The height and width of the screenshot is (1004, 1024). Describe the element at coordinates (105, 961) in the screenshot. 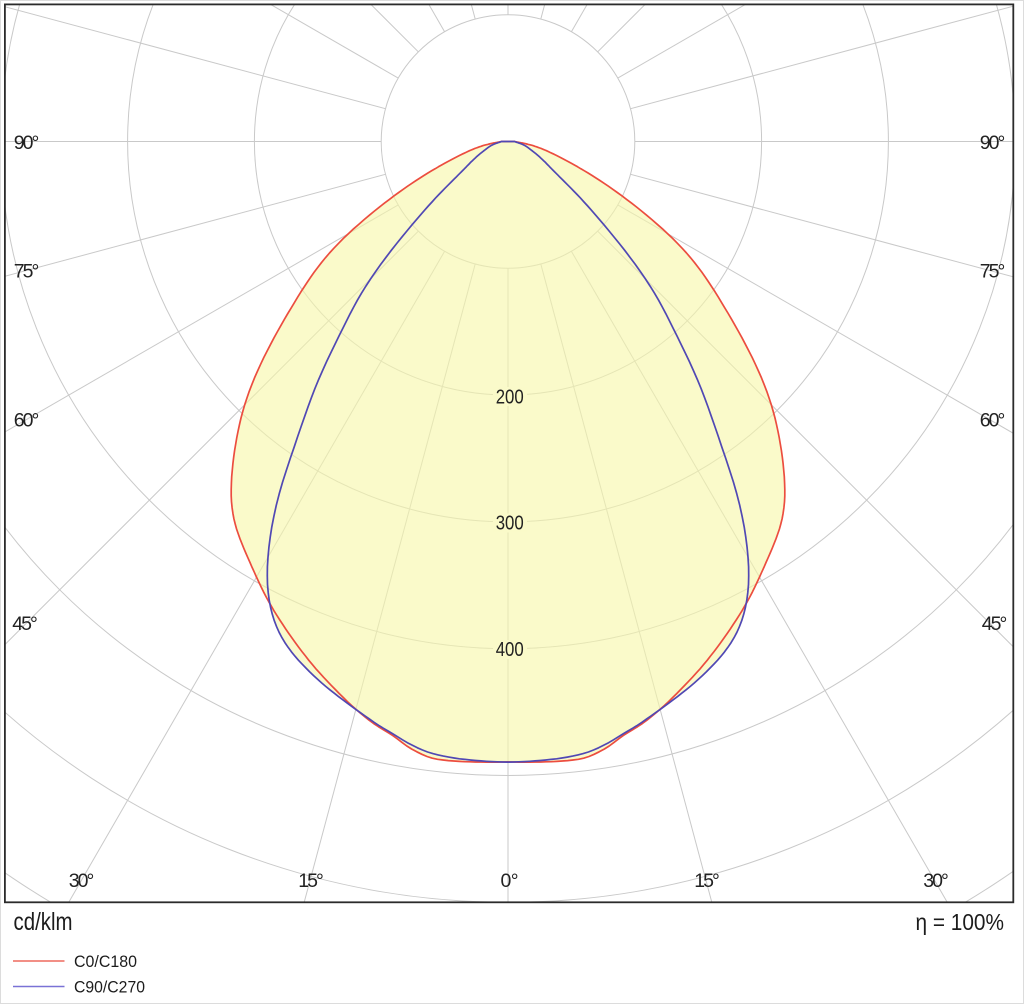

I see `svg-text: C0/C180` at that location.